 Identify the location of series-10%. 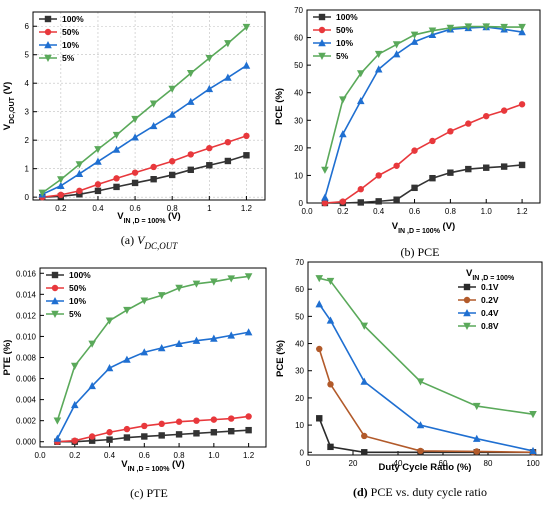
(423, 112).